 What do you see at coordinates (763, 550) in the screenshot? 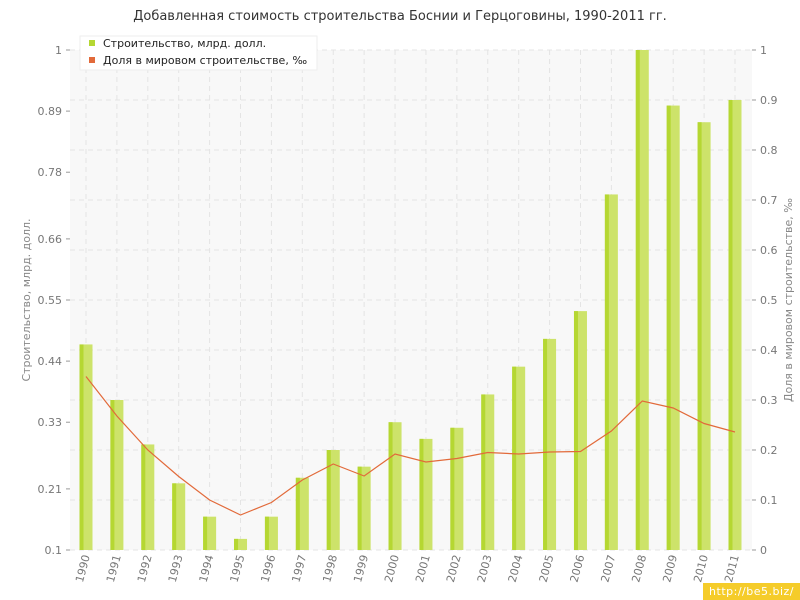
I see `right-tick-label: 0` at bounding box center [763, 550].